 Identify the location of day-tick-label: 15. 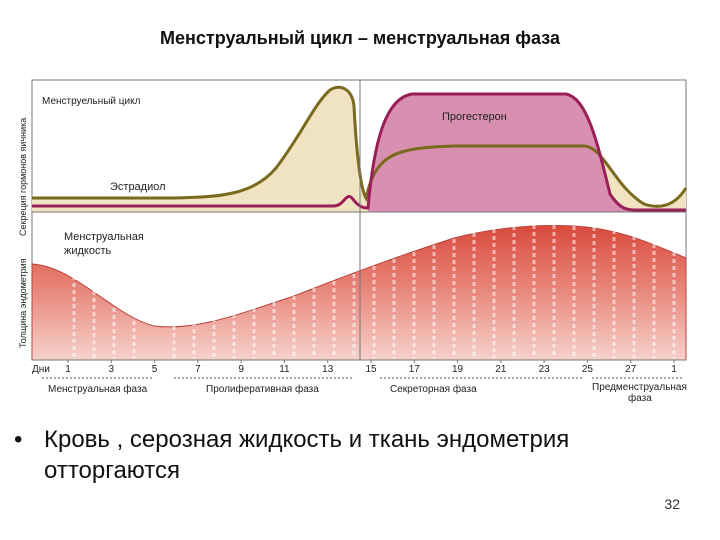
(371, 369).